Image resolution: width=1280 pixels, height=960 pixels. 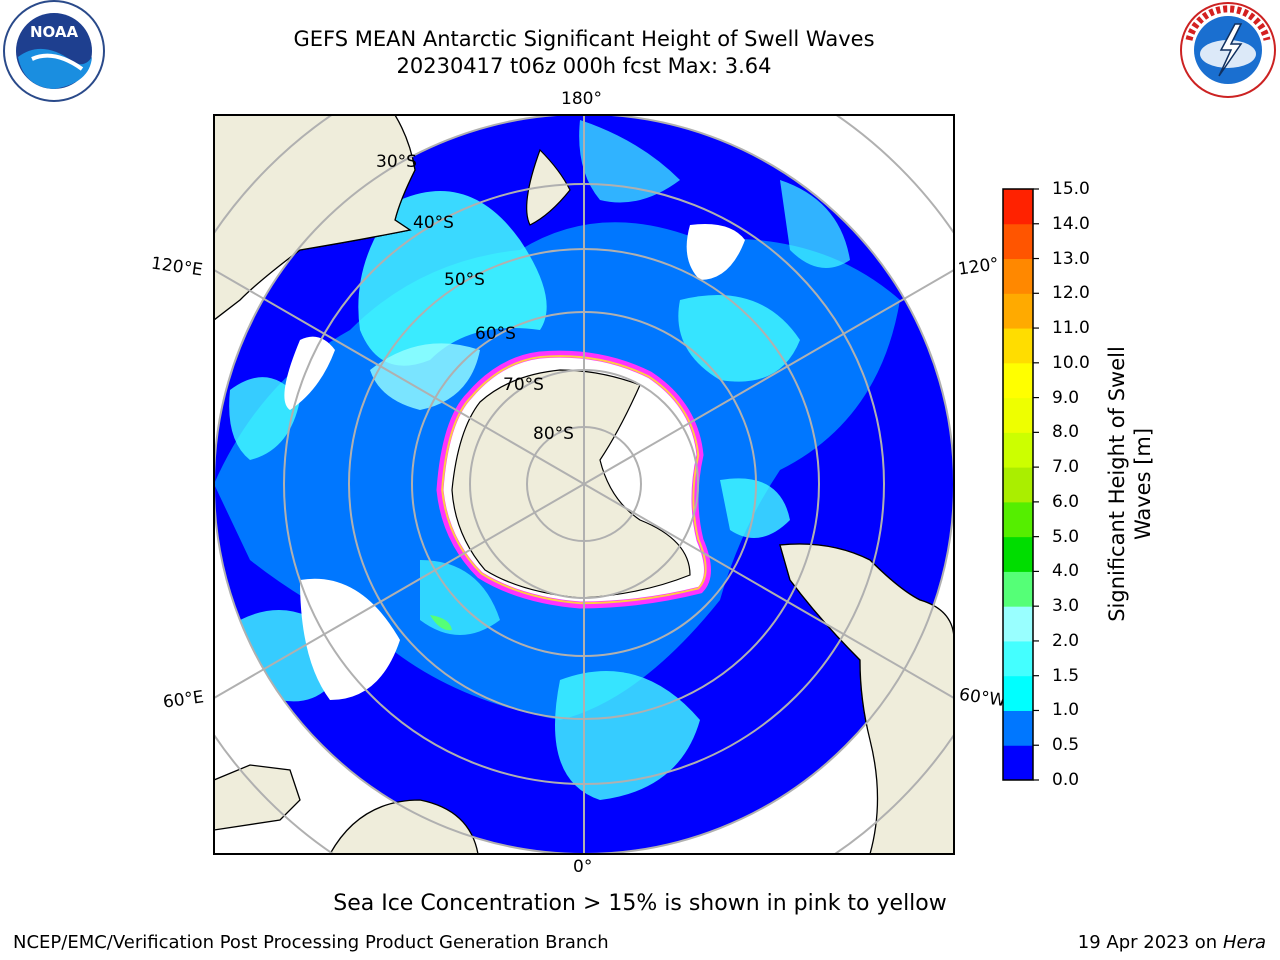 What do you see at coordinates (1066, 780) in the screenshot?
I see `colorbar-tick-label: 0.0` at bounding box center [1066, 780].